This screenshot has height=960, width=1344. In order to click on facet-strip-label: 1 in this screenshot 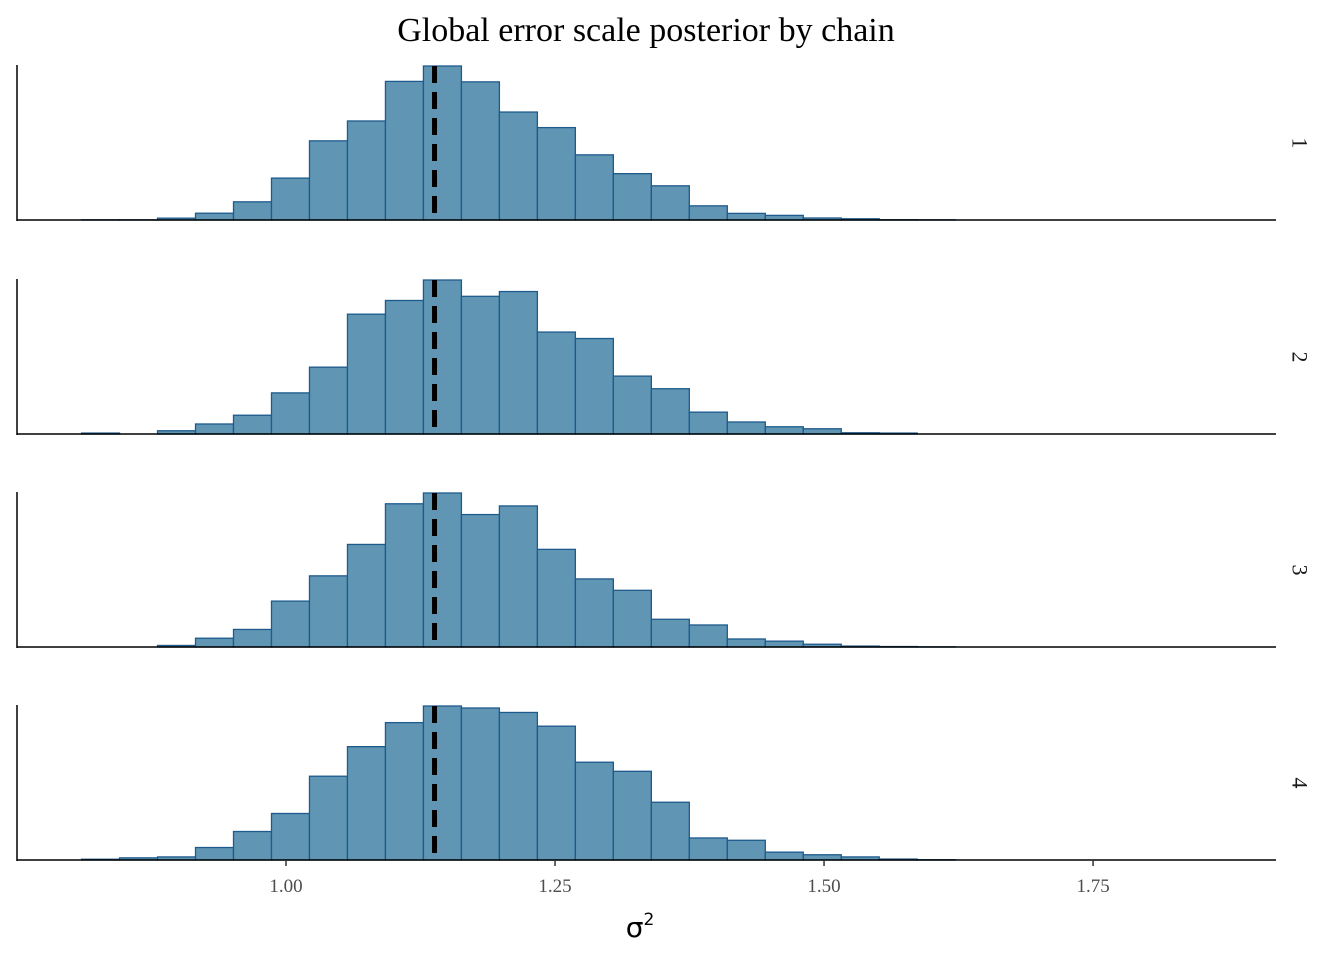, I will do `click(1300, 143)`.